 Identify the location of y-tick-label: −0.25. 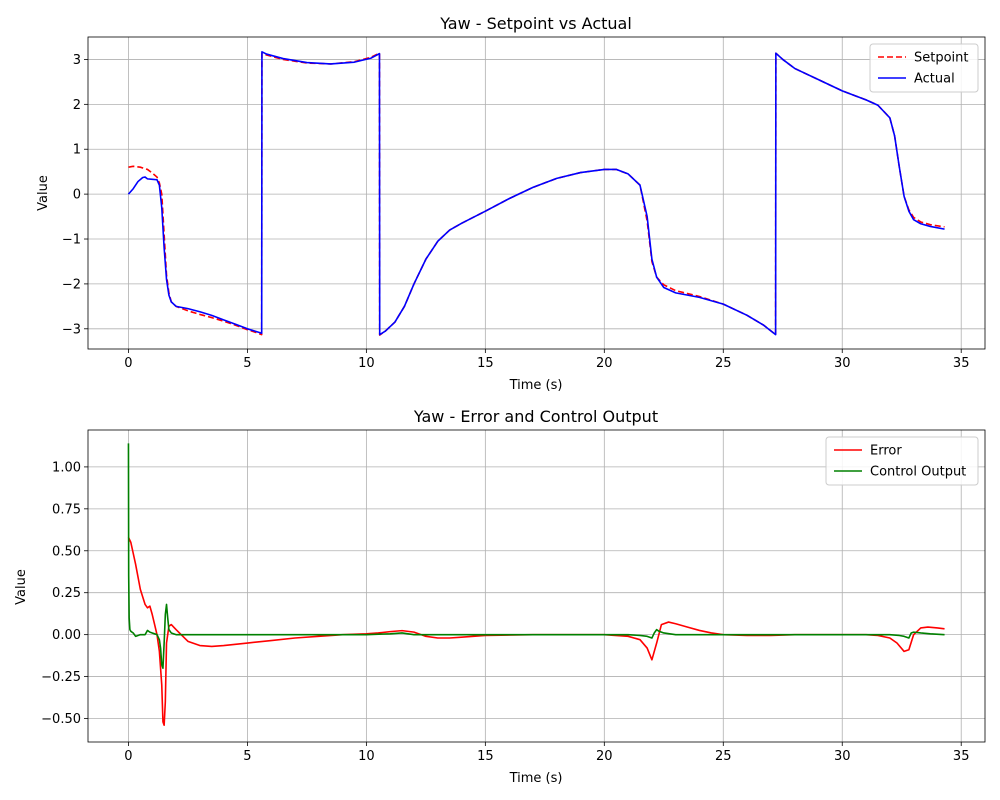
(61, 677).